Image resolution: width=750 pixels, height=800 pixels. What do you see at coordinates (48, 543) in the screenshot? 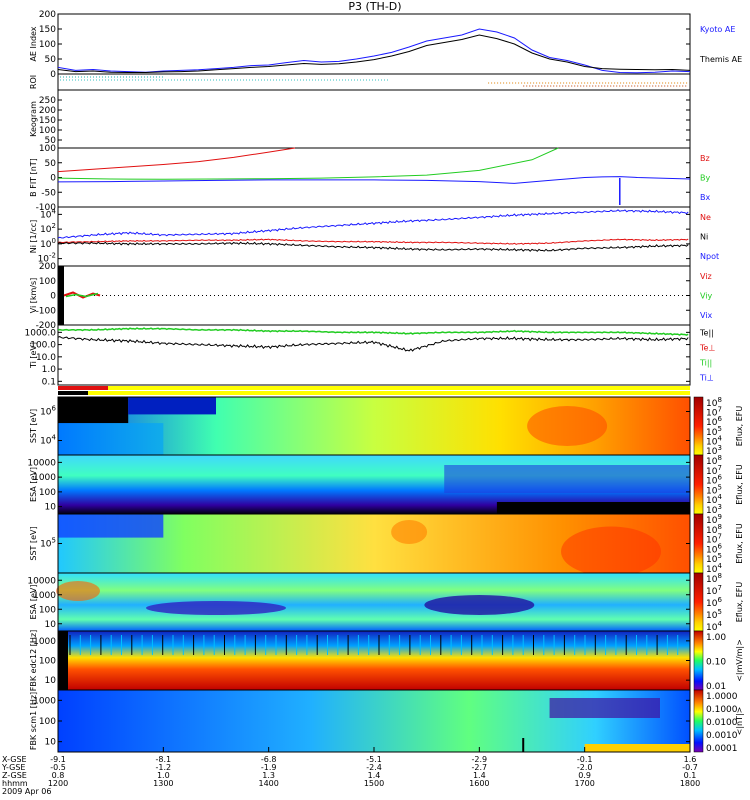
I see `ytick-label-sst2: 10⁵` at bounding box center [48, 543].